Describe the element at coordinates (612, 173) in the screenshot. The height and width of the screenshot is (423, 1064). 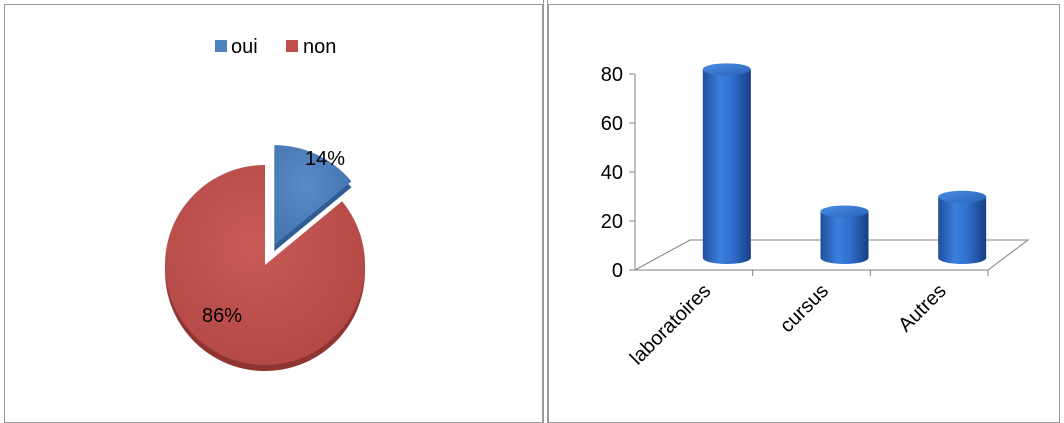
I see `y-tick-label: 40` at that location.